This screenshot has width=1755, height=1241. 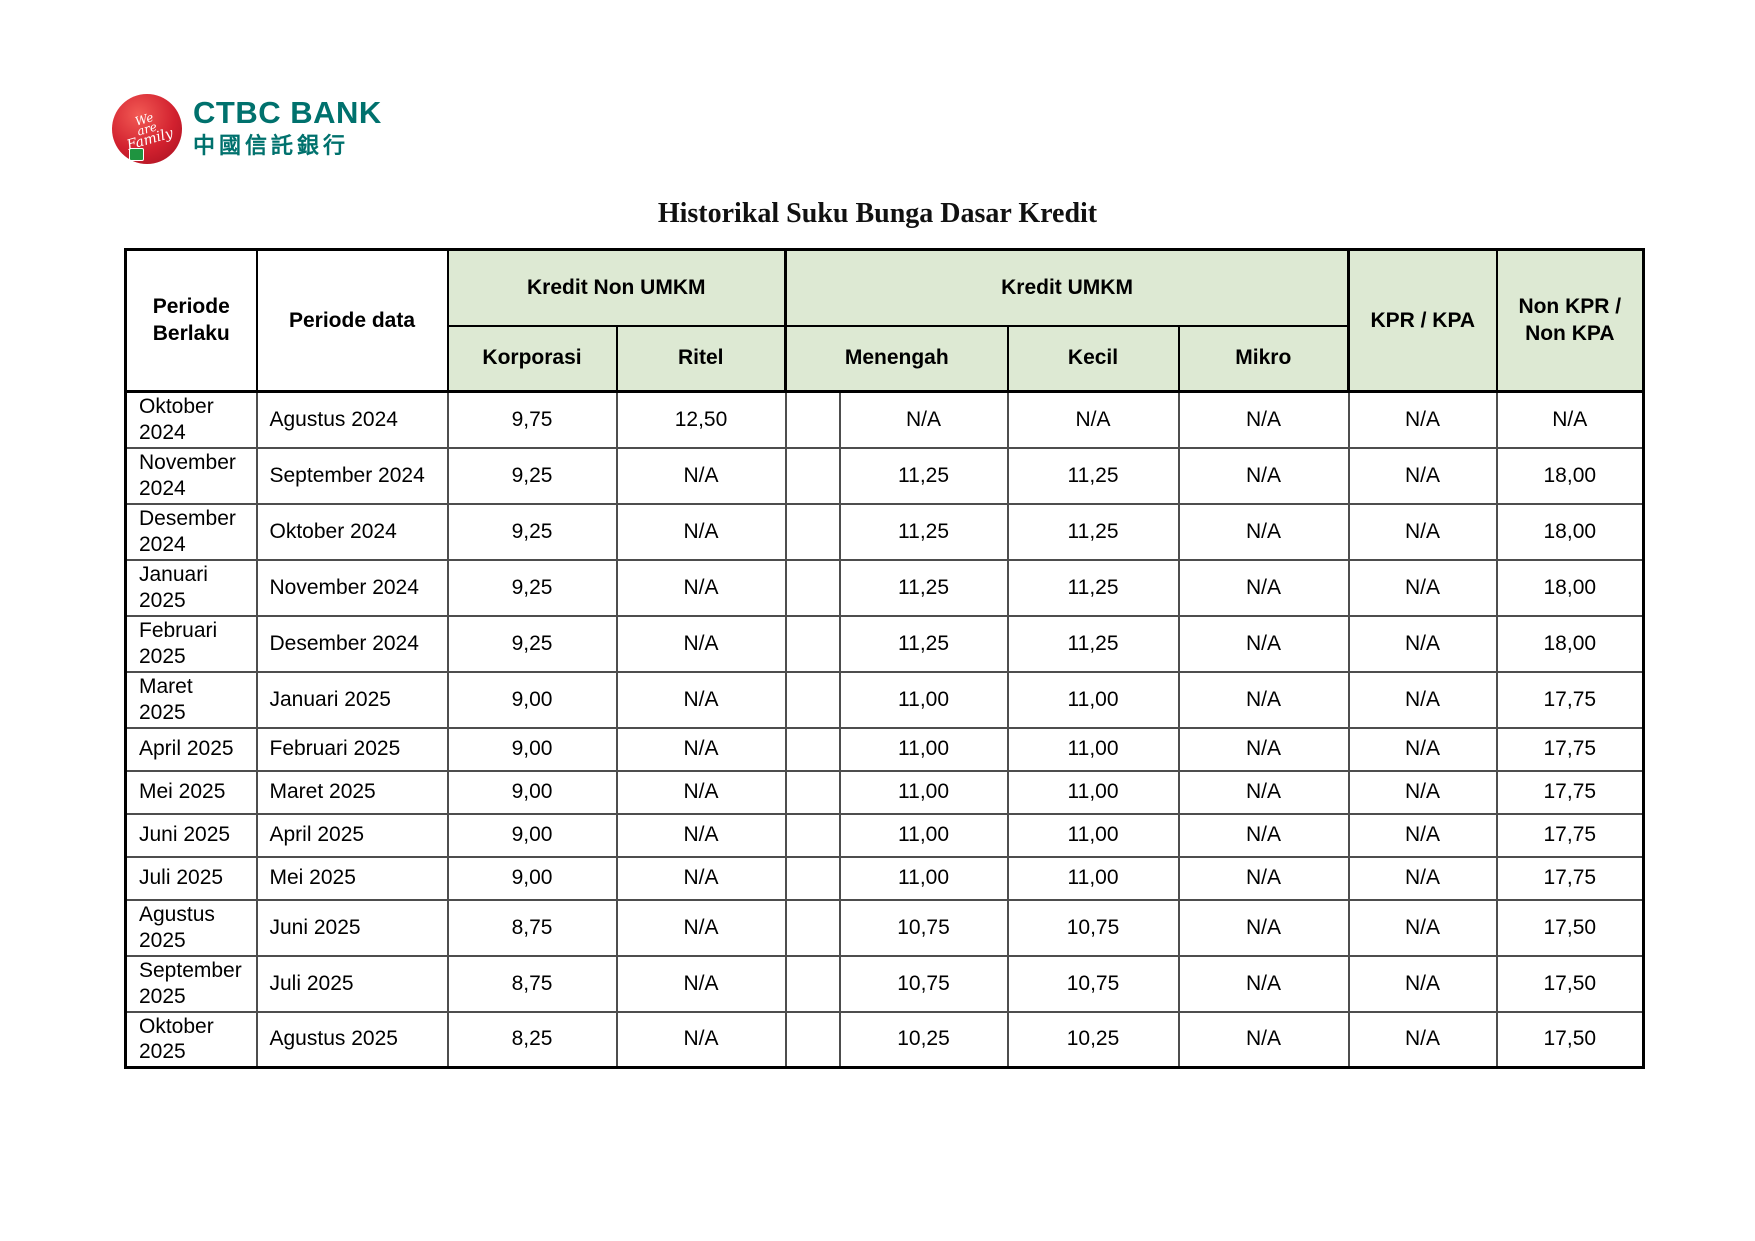 What do you see at coordinates (352, 983) in the screenshot?
I see `cell-periode-data: Juli 2025` at bounding box center [352, 983].